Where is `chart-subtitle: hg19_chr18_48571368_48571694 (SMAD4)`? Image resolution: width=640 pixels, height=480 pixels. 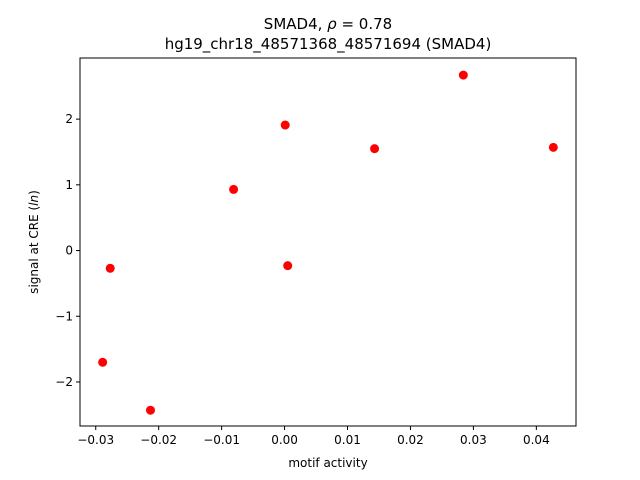
chart-subtitle: hg19_chr18_48571368_48571694 (SMAD4) is located at coordinates (328, 44).